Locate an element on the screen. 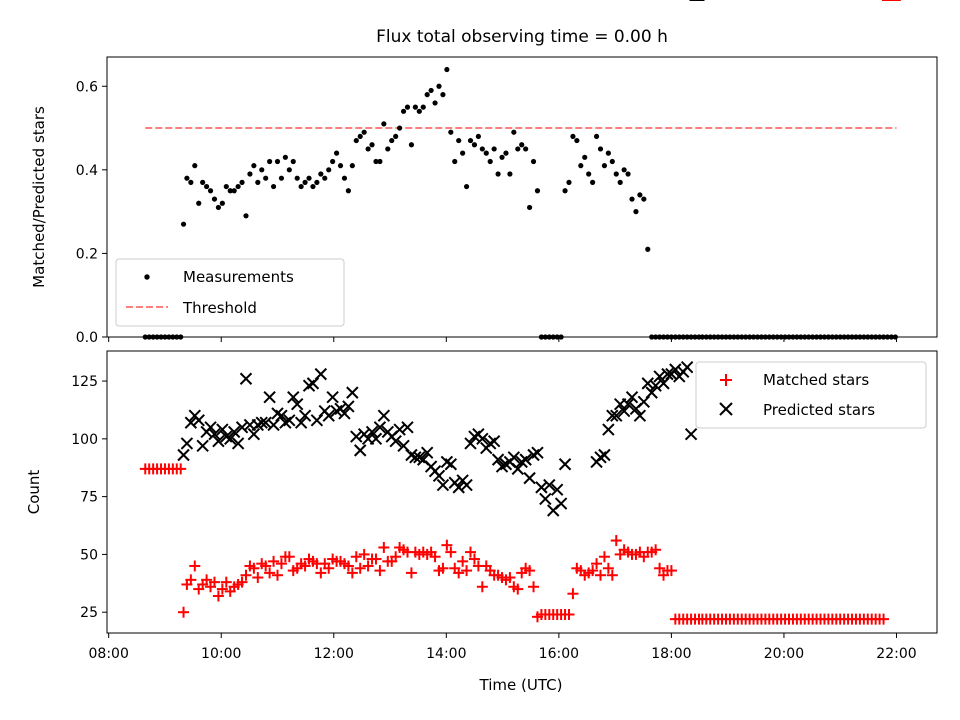 This screenshot has height=720, width=960. legend-predicted-marker is located at coordinates (726, 409).